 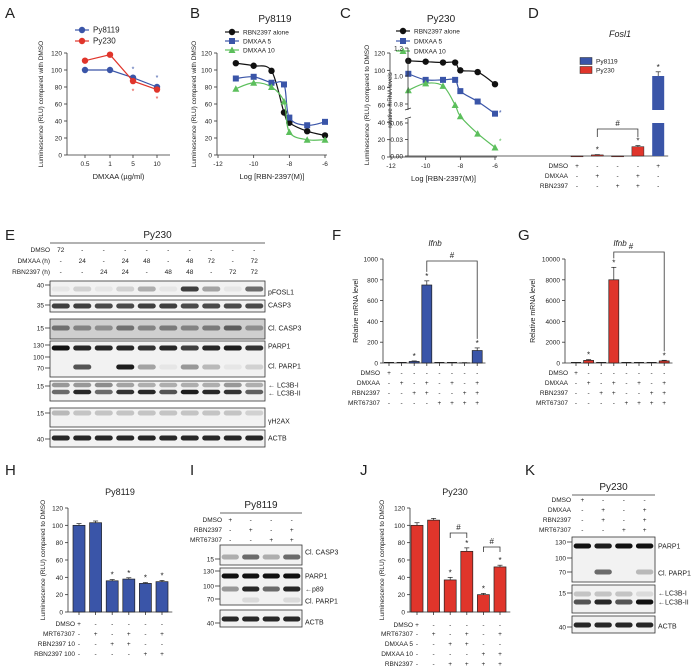 I want to click on condition-label: DMXAA, so click(x=369, y=383).